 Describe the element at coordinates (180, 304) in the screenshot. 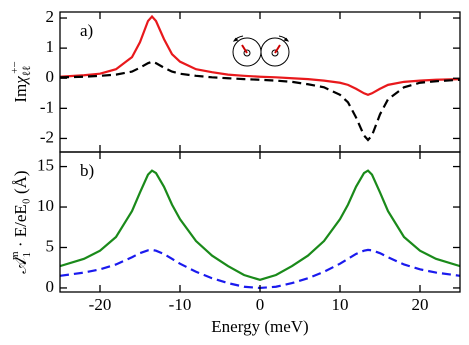

I see `x-tick-label: -10` at that location.